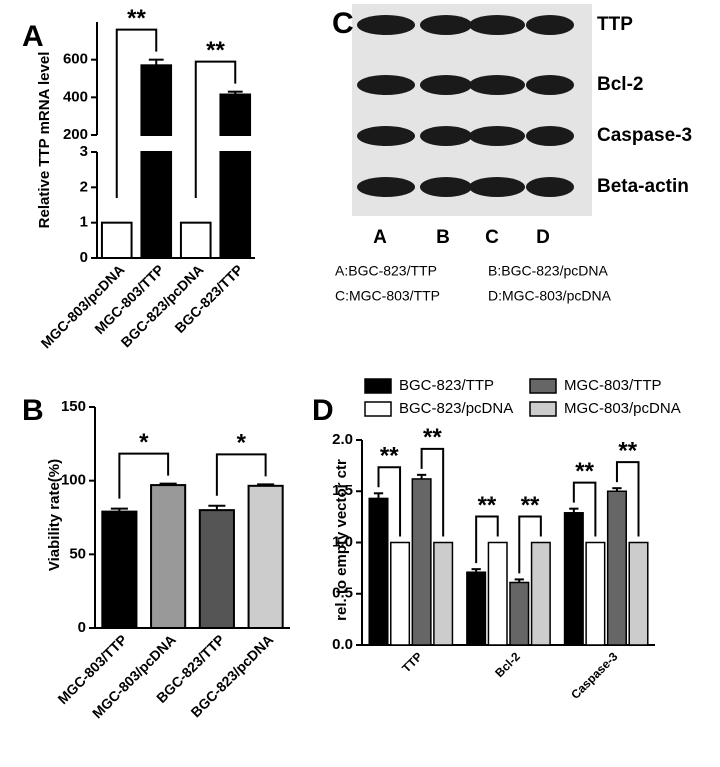  I want to click on blot-row-label: Bcl-2, so click(620, 84).